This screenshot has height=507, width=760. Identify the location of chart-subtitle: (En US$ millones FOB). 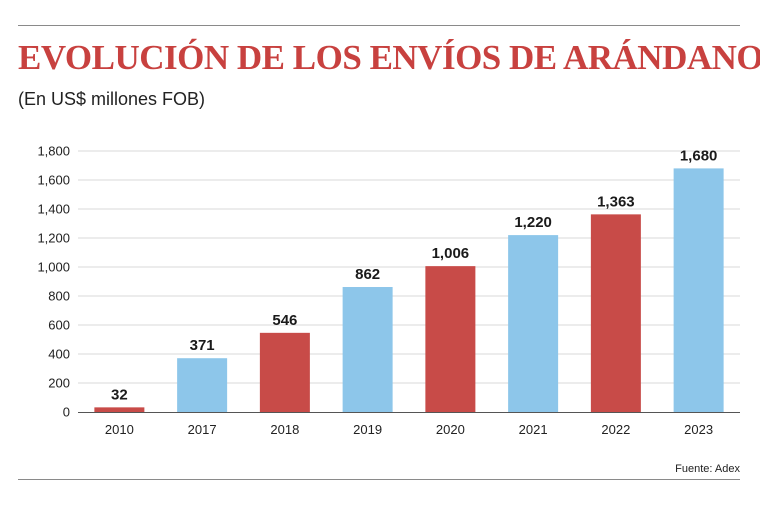
(112, 99).